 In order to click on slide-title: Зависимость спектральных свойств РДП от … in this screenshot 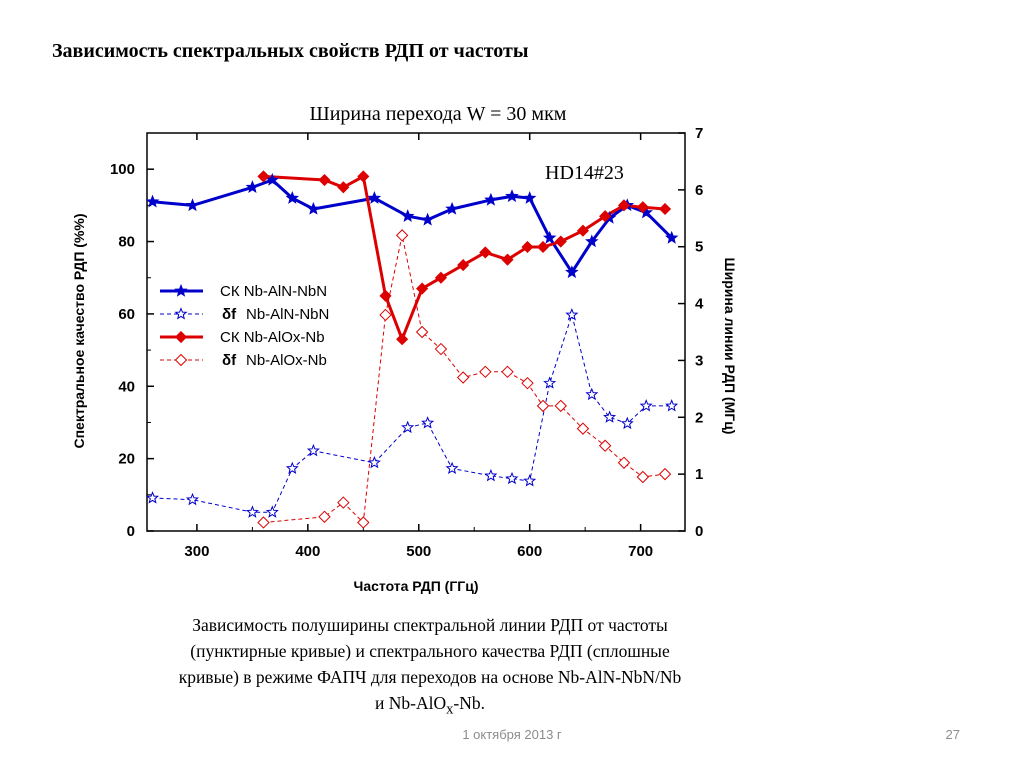, I will do `click(290, 51)`.